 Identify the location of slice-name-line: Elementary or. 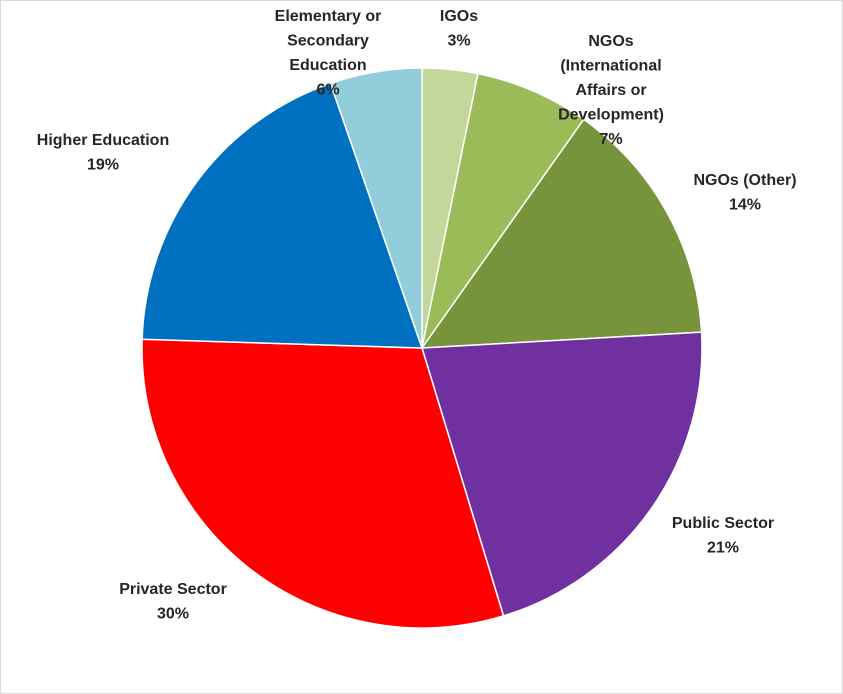
(328, 16).